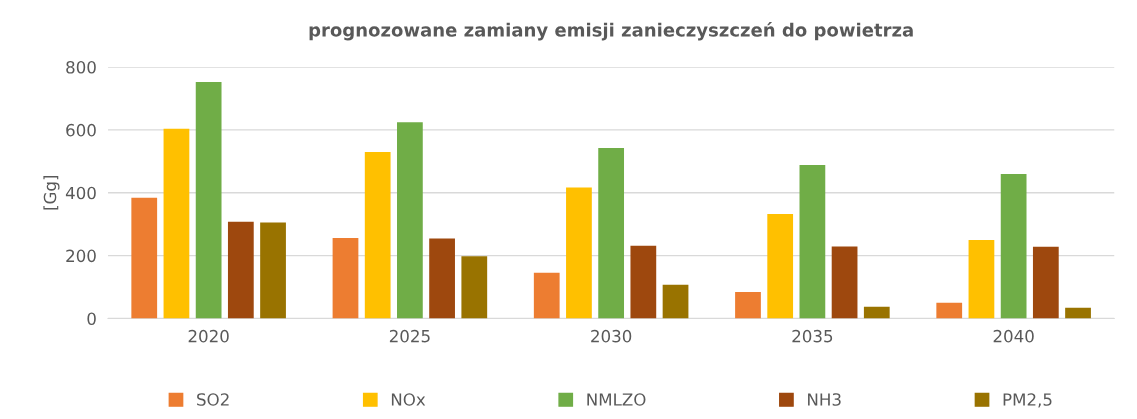  I want to click on y-tick-label: 800, so click(81, 67).